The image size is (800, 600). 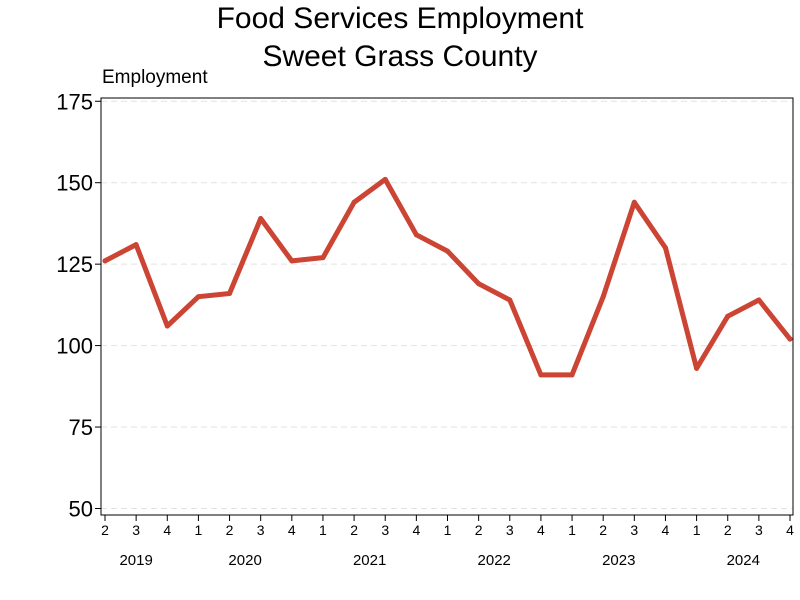 I want to click on y-tick-label: 75, so click(x=81, y=427).